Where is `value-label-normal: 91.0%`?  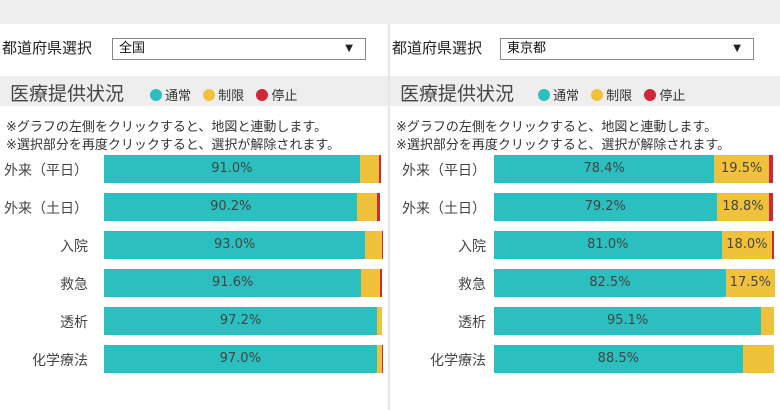
value-label-normal: 91.0% is located at coordinates (232, 168).